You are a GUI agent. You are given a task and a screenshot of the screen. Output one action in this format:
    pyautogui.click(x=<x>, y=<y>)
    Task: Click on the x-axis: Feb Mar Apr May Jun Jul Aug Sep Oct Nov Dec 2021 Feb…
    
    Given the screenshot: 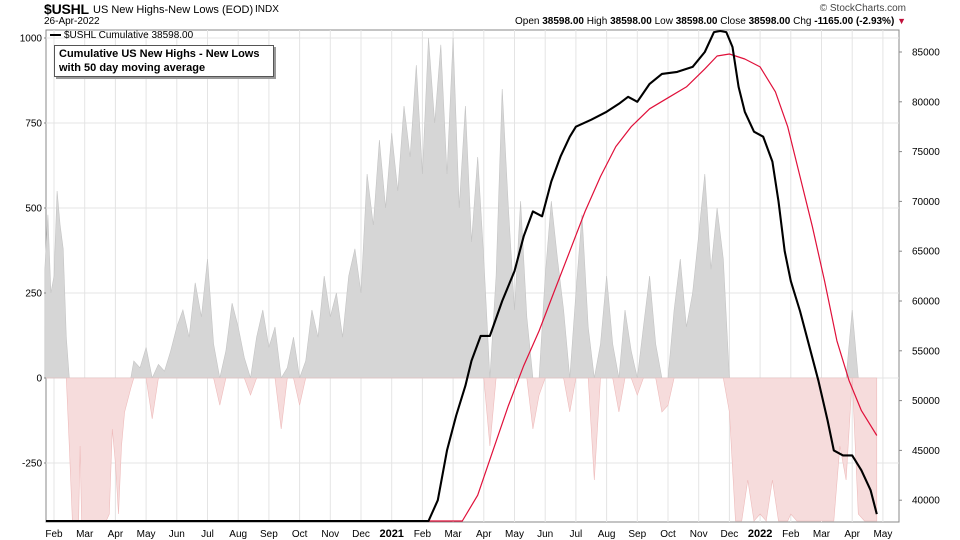 What is the action you would take?
    pyautogui.click(x=468, y=534)
    